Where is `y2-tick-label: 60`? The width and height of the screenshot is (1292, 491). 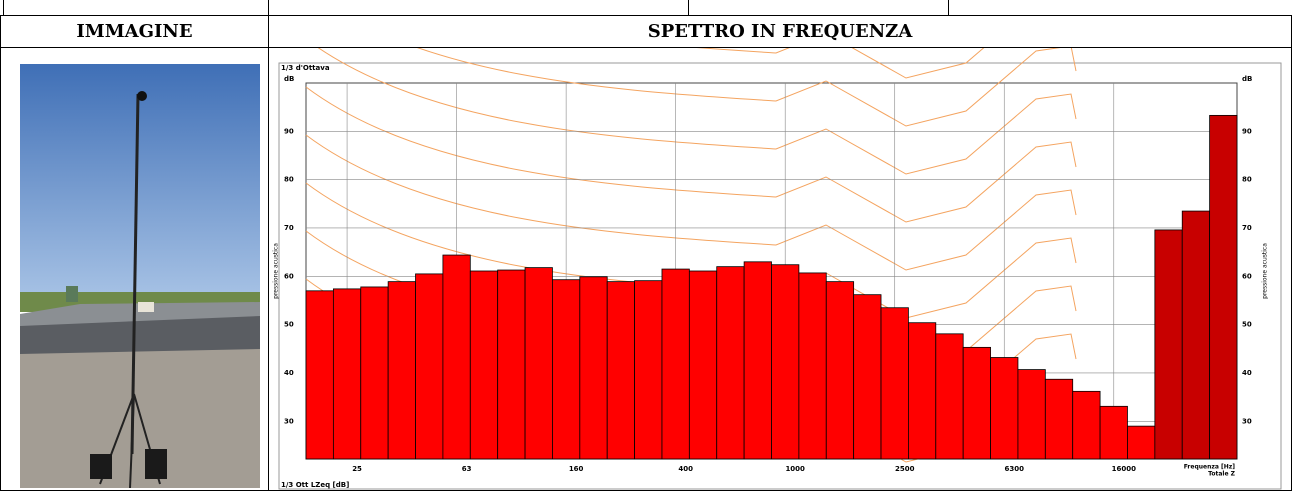
y2-tick-label: 60 is located at coordinates (1247, 276).